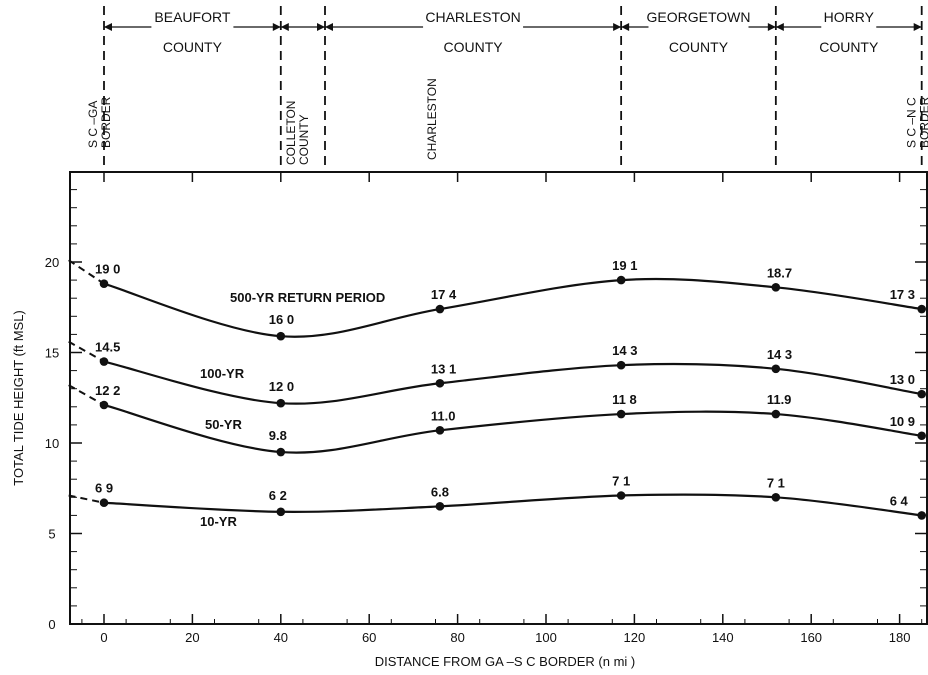  Describe the element at coordinates (443, 415) in the screenshot. I see `point-value-label: 11.0` at that location.